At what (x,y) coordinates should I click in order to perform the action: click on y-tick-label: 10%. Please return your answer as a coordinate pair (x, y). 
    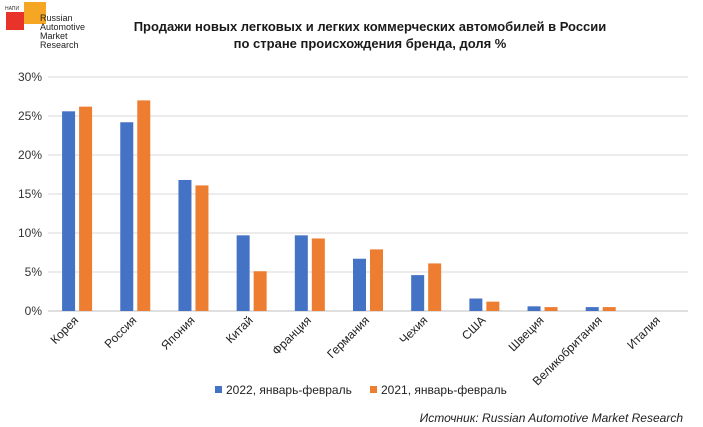
    Looking at the image, I should click on (30, 233).